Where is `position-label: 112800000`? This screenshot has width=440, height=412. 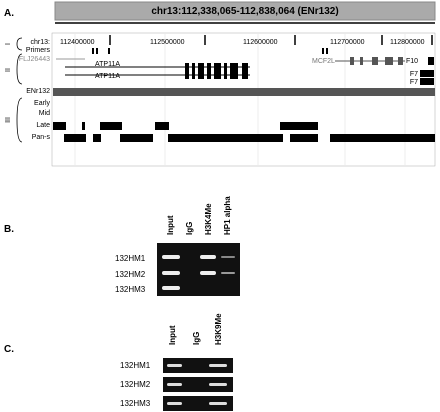 position-label: 112800000 is located at coordinates (407, 42).